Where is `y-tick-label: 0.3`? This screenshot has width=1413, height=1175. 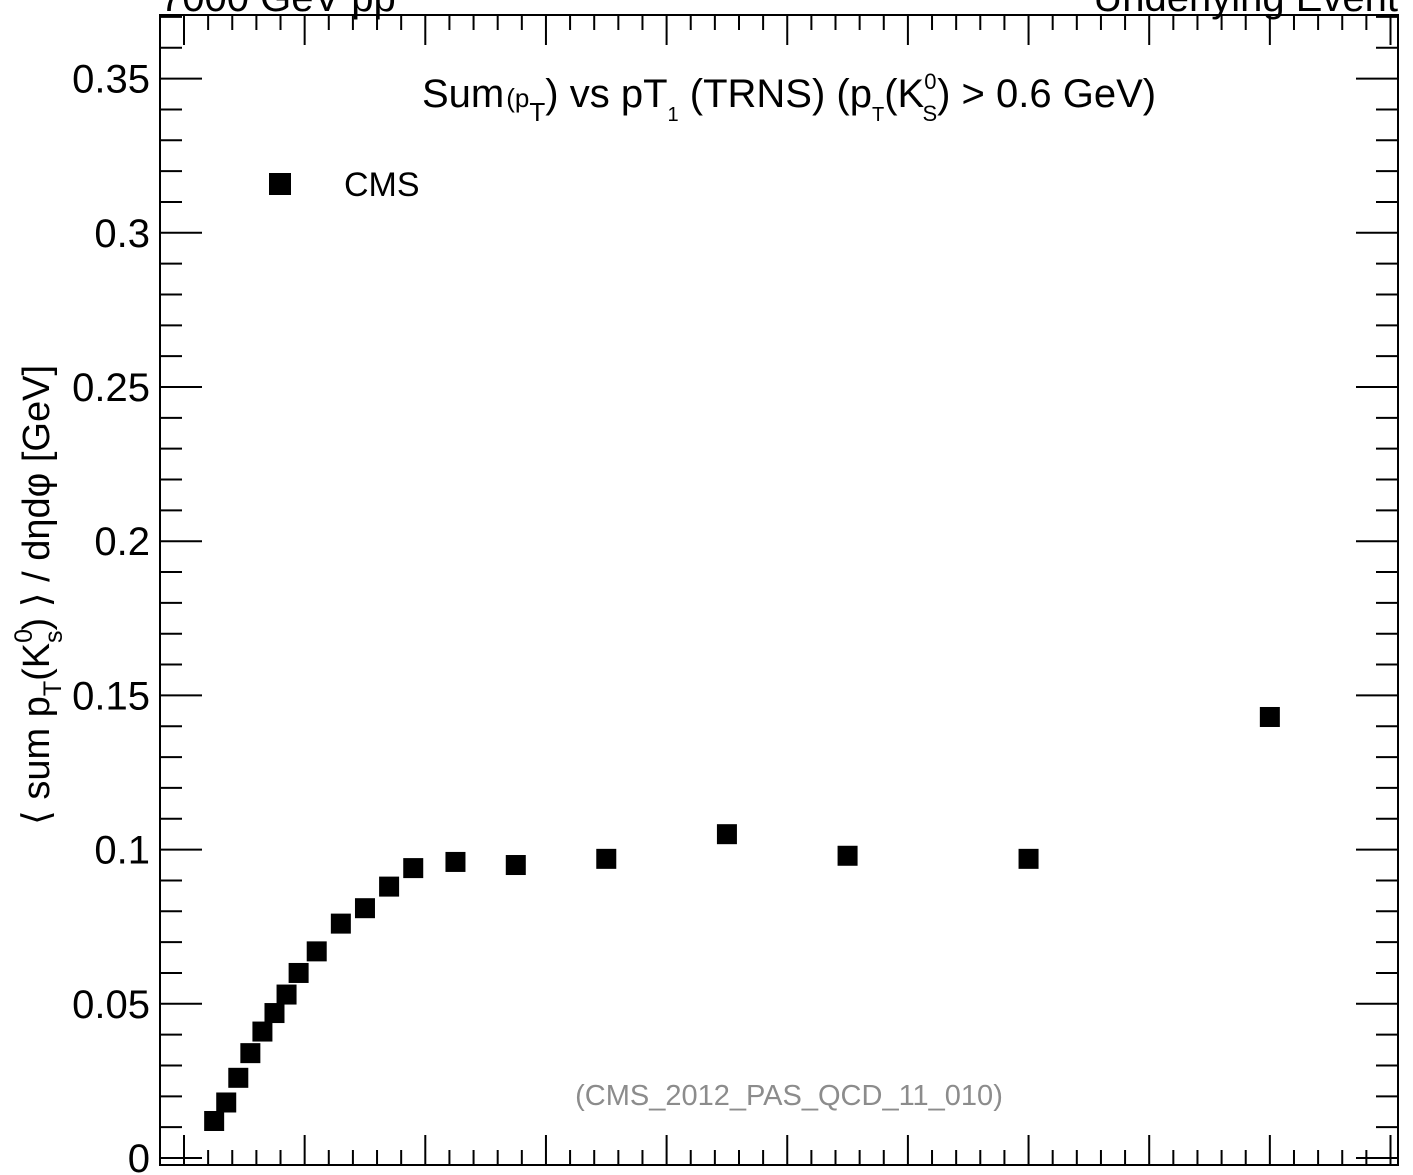
y-tick-label: 0.3 is located at coordinates (122, 234).